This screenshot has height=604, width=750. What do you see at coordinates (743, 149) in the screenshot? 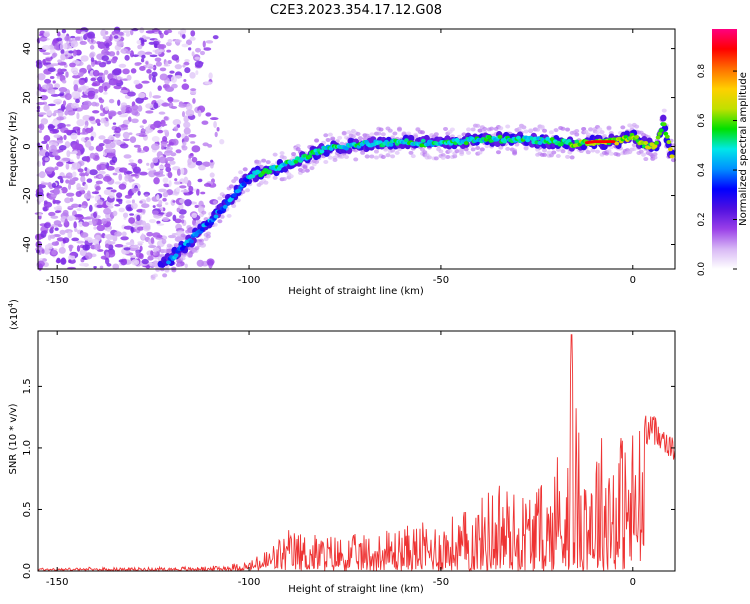
I see `colorbar-label: Normalized spectral amplitude` at bounding box center [743, 149].